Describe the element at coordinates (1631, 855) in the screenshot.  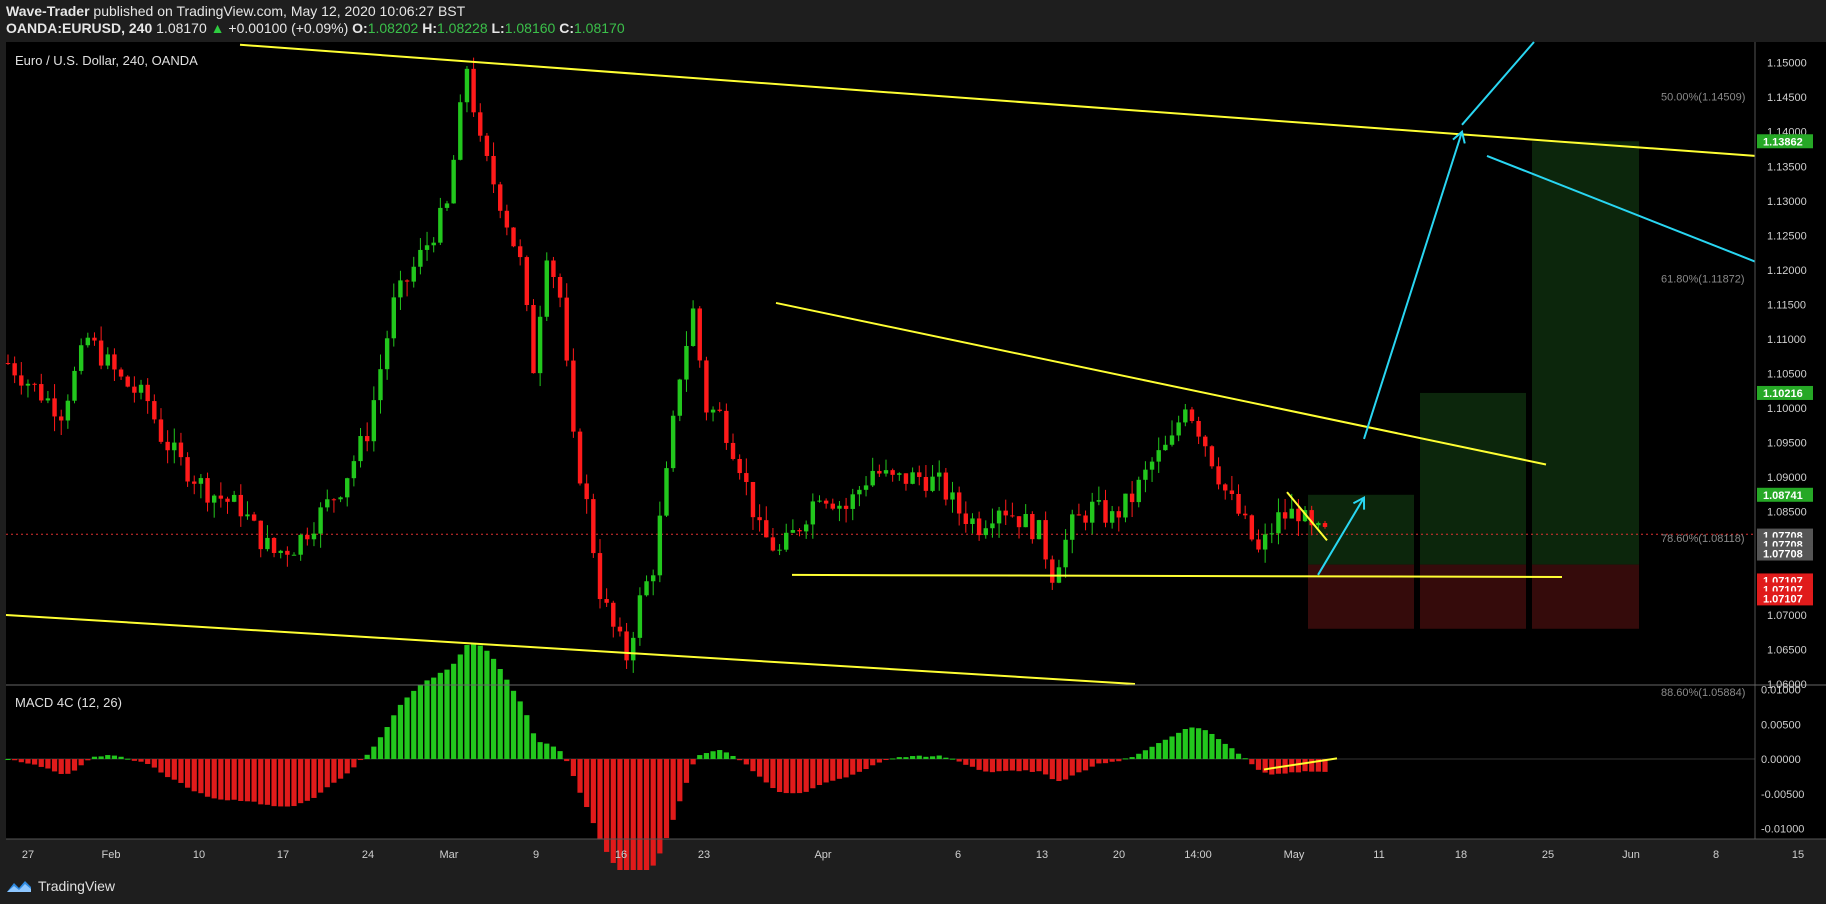
I see `time-tick-label: Jun` at that location.